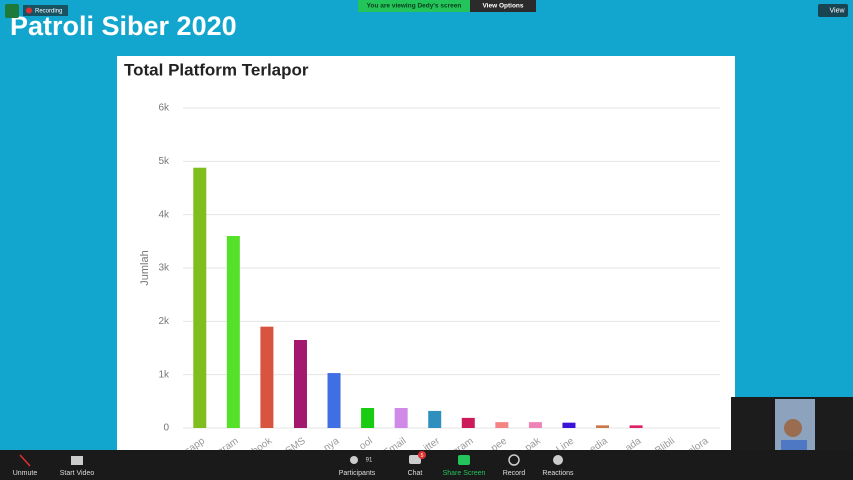  I want to click on chat-badge, so click(422, 455).